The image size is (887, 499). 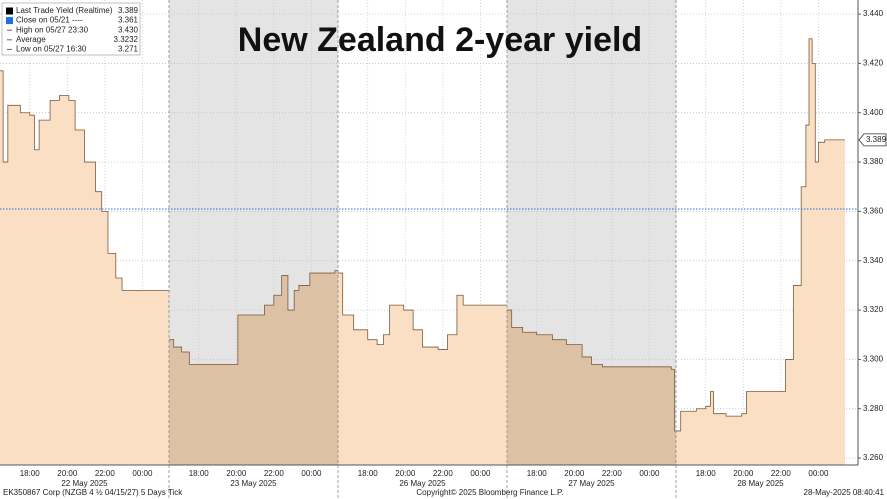 What do you see at coordinates (489, 492) in the screenshot?
I see `footer-center: Copyright© 2025 Bloomberg Finance L.P.` at bounding box center [489, 492].